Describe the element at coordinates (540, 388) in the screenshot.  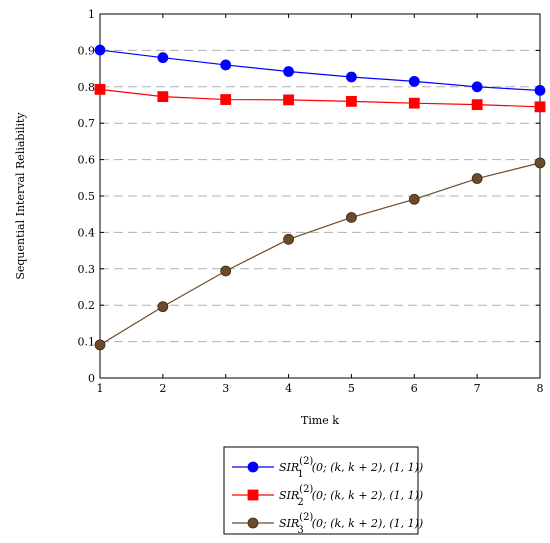
I see `x-tick-label: 8` at that location.